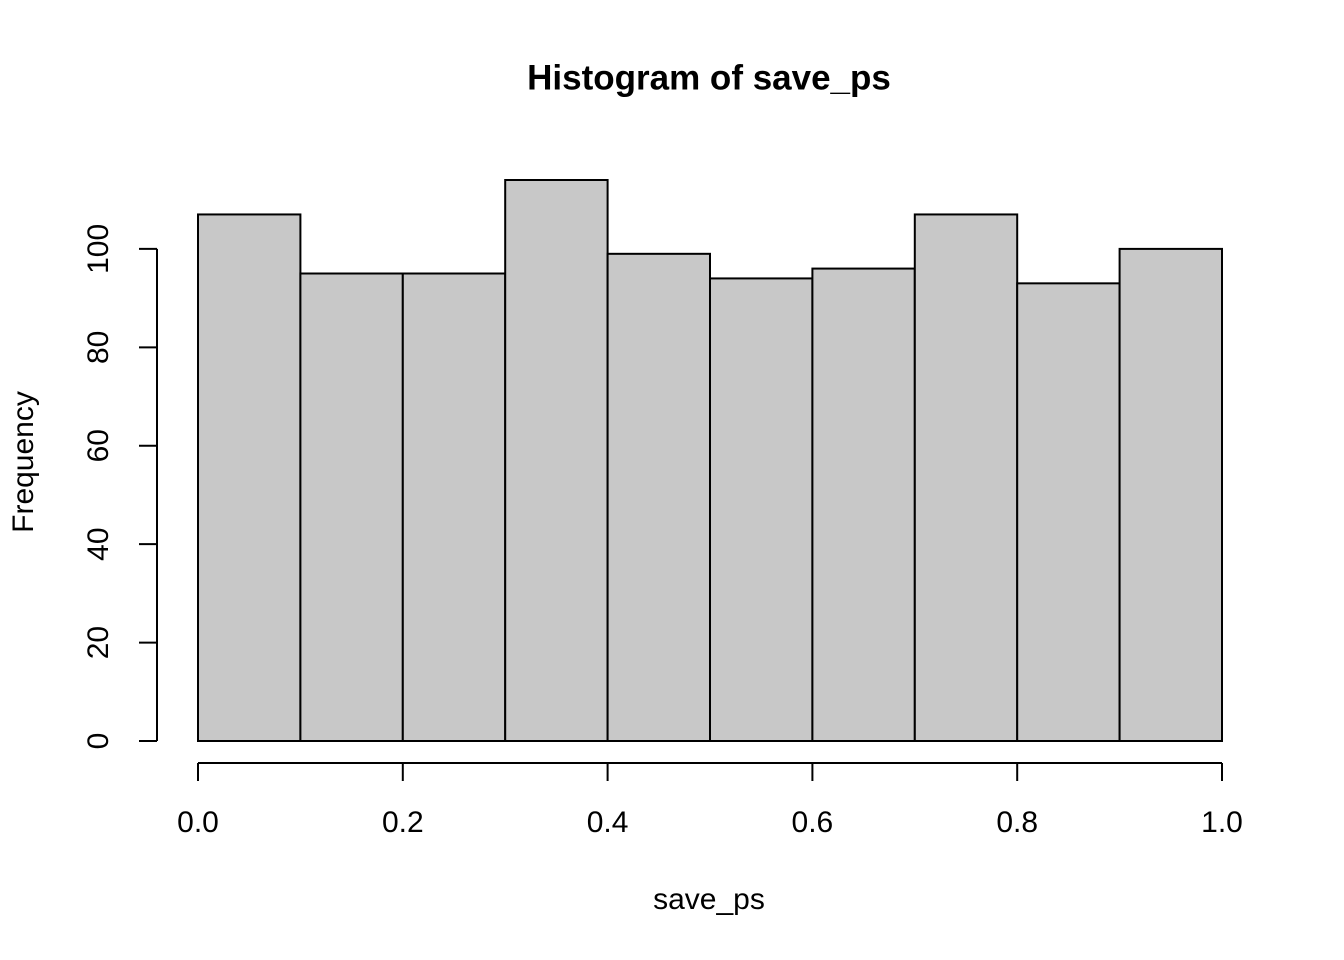 This screenshot has height=960, width=1344. What do you see at coordinates (608, 822) in the screenshot?
I see `x-tick-label: 0.4` at bounding box center [608, 822].